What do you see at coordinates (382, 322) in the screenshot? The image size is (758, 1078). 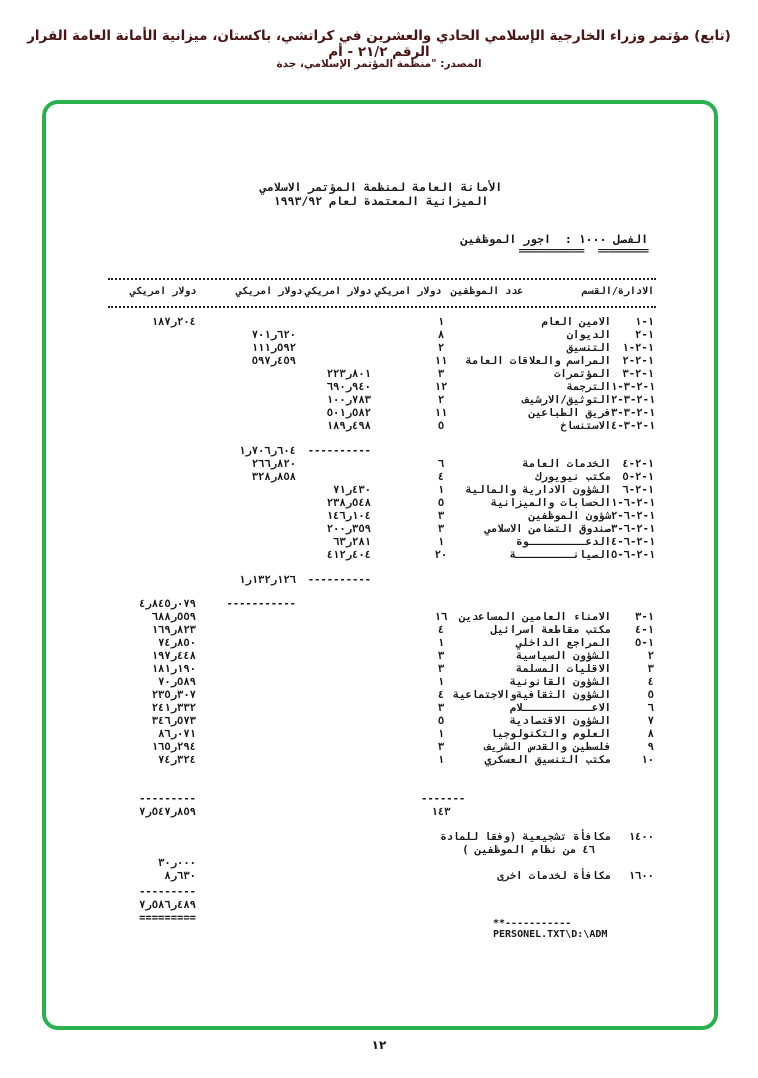 I see `table-row: ١٨٧ر٢٠٤ ١ الامين العام ١-١` at bounding box center [382, 322].